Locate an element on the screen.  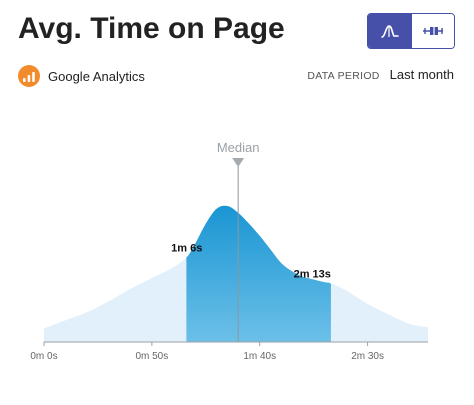
distribution-curve-icon is located at coordinates (389, 31).